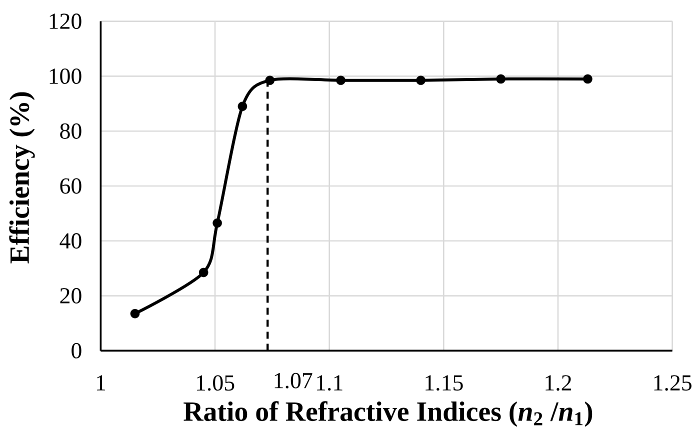 This screenshot has width=694, height=434. What do you see at coordinates (71, 186) in the screenshot?
I see `y-tick-label: 60` at bounding box center [71, 186].